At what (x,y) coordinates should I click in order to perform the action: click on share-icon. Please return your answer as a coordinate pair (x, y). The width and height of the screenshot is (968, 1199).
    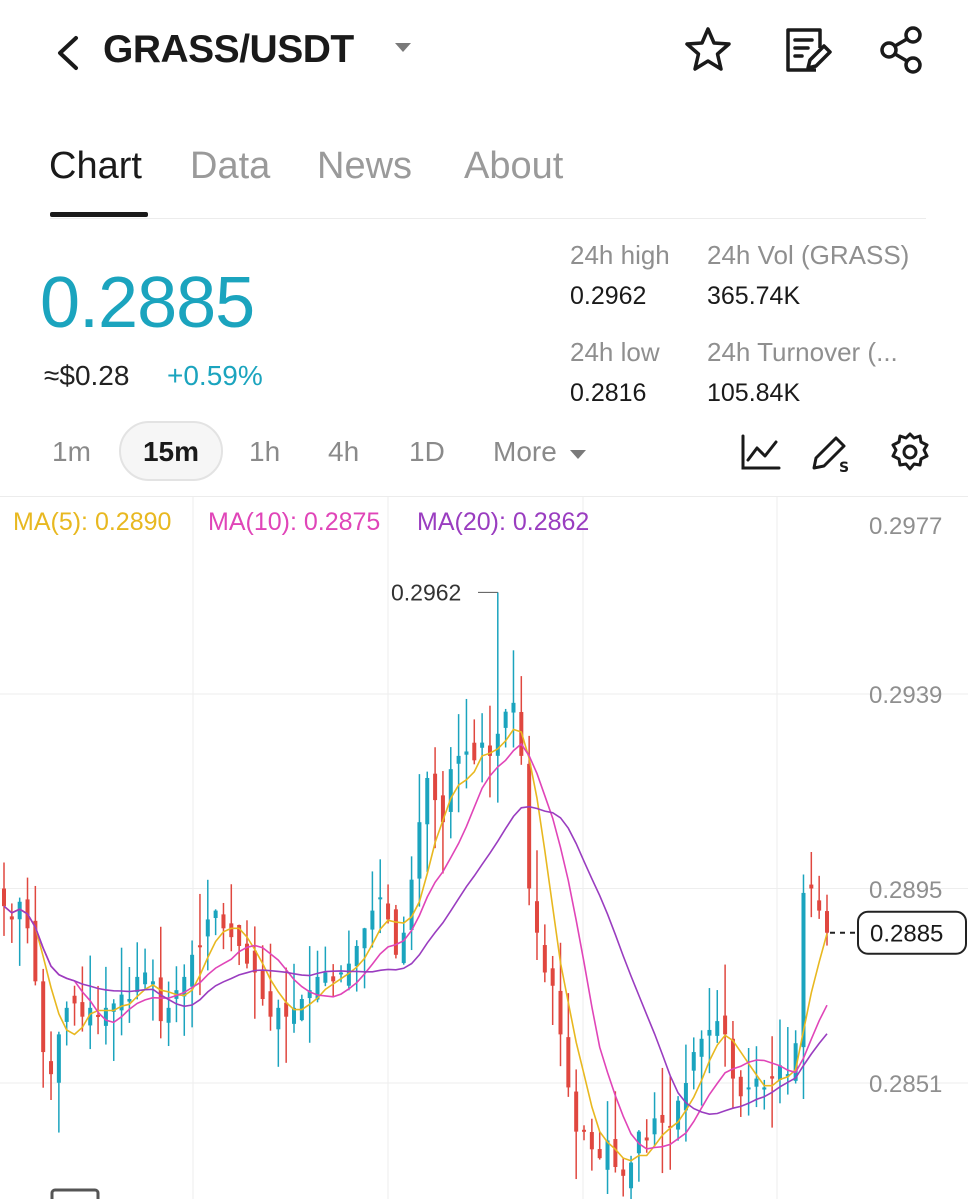
    Looking at the image, I should click on (901, 50).